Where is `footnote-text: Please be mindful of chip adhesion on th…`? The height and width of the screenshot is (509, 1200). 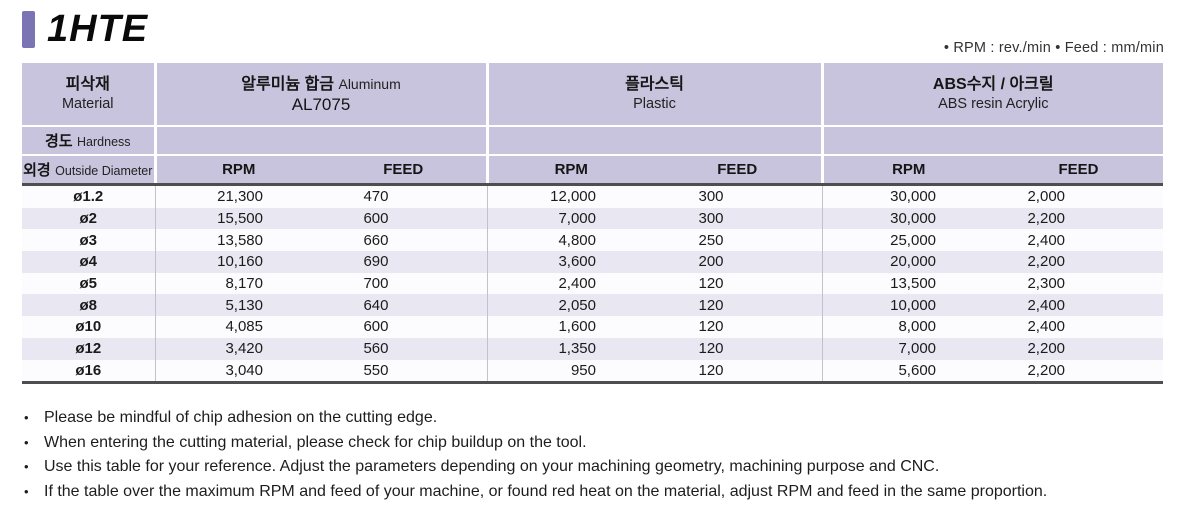 footnote-text: Please be mindful of chip adhesion on th… is located at coordinates (241, 417).